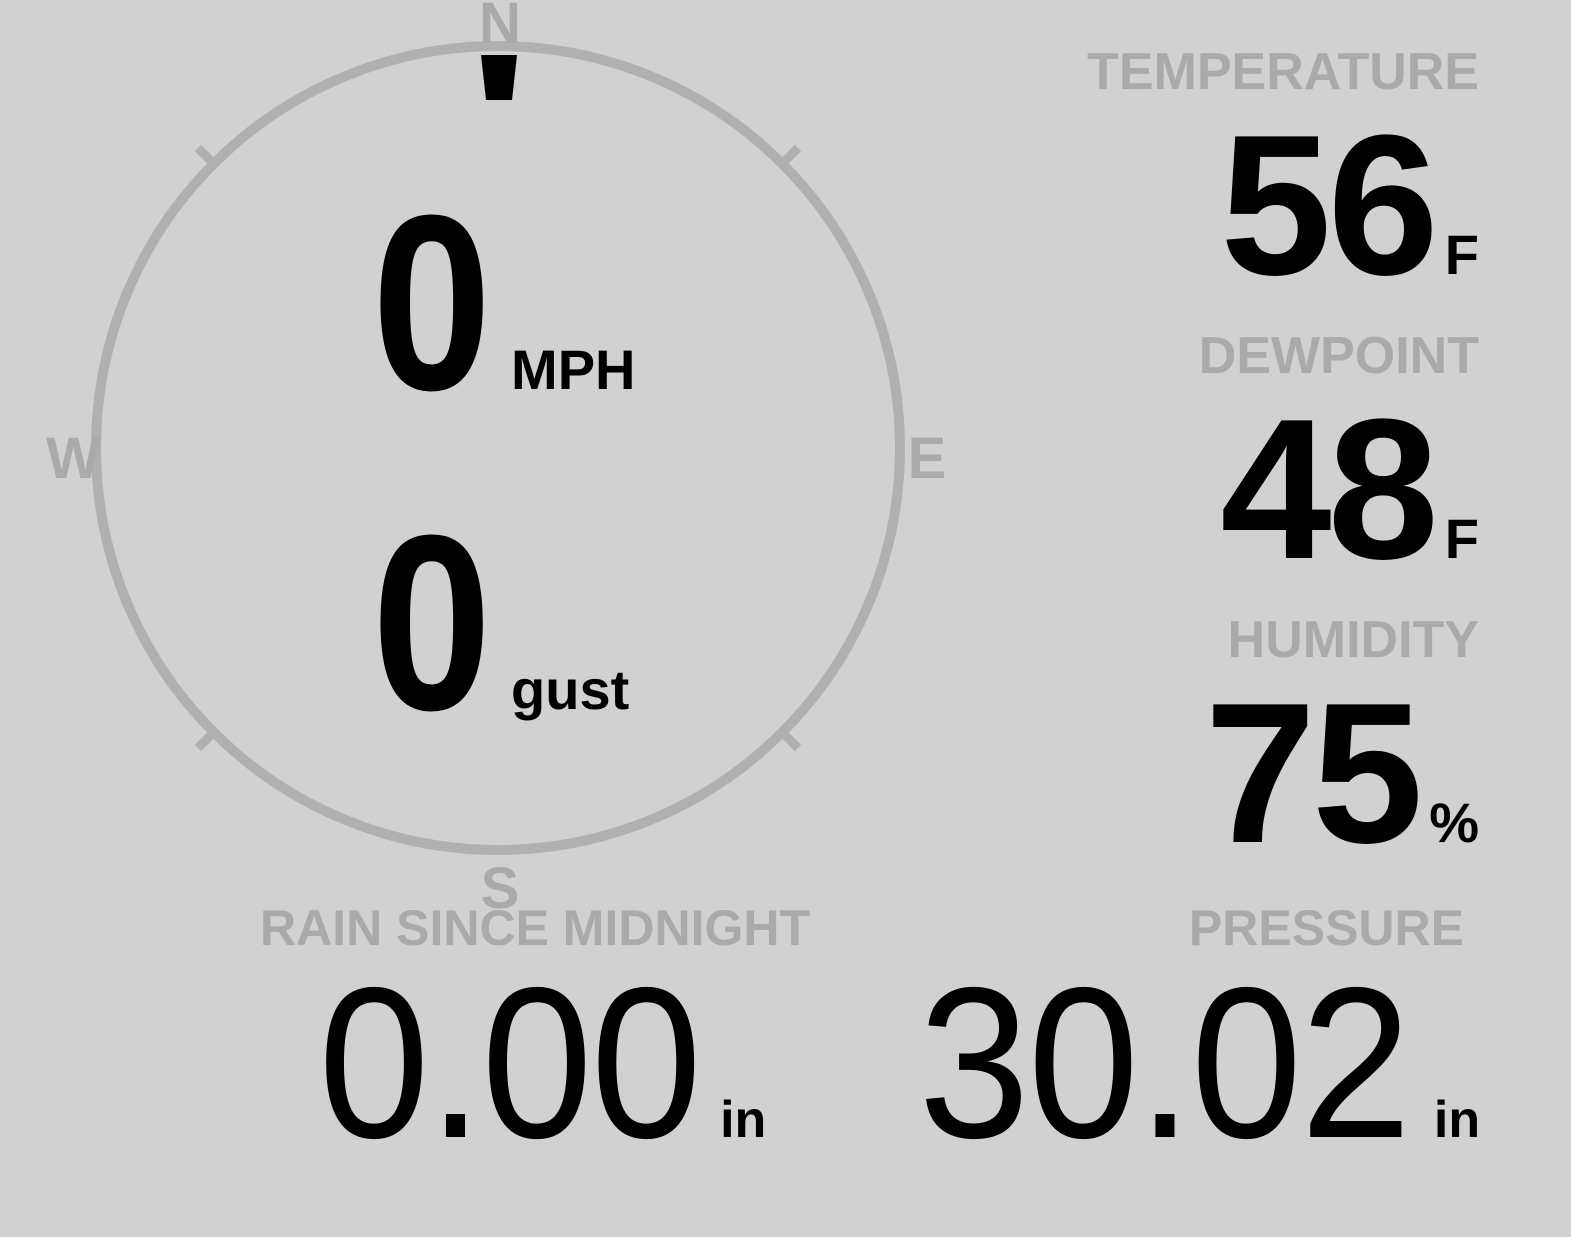 Image resolution: width=1571 pixels, height=1237 pixels. What do you see at coordinates (504, 303) in the screenshot?
I see `wind-speed-readout: 0 MPH` at bounding box center [504, 303].